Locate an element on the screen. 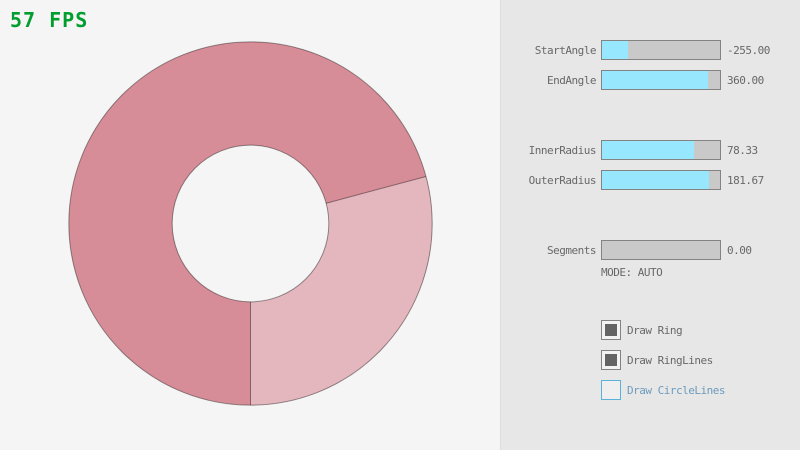 The image size is (800, 450). slider-row-segments: Segments 0.00 is located at coordinates (650, 250).